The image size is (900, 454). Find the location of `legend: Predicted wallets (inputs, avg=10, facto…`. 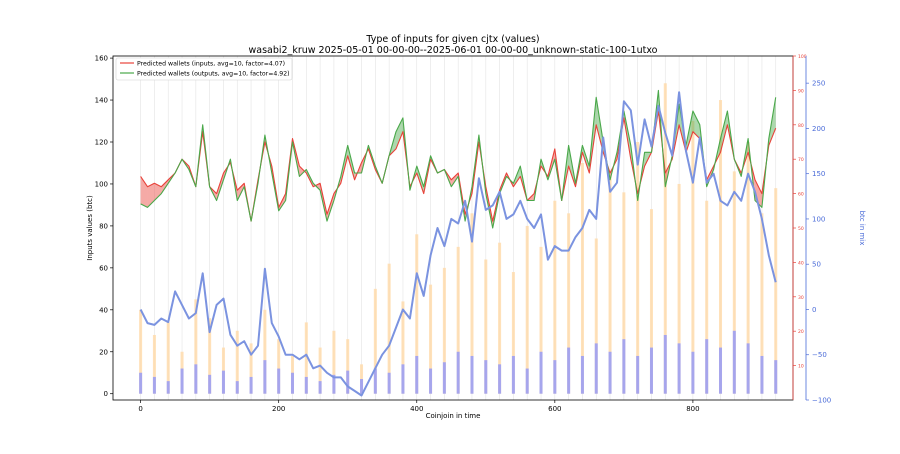

legend: Predicted wallets (inputs, avg=10, facto… is located at coordinates (204, 69).